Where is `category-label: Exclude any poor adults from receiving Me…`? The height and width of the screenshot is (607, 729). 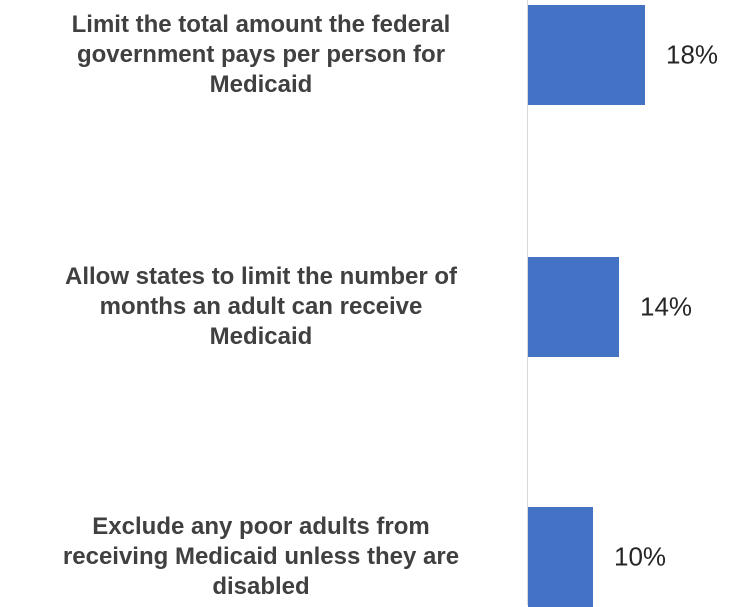
category-label: Exclude any poor adults from receiving Me… is located at coordinates (261, 556).